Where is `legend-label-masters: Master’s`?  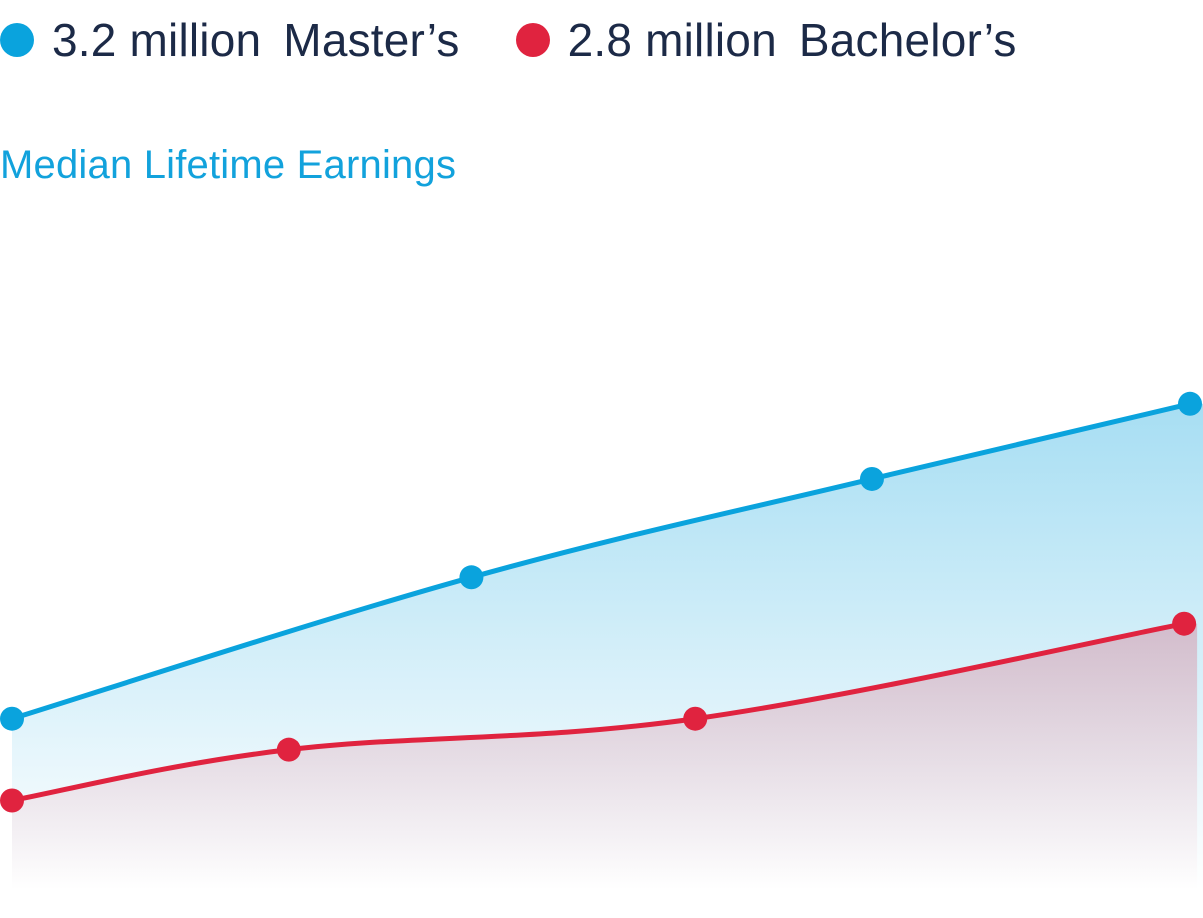 legend-label-masters: Master’s is located at coordinates (371, 40).